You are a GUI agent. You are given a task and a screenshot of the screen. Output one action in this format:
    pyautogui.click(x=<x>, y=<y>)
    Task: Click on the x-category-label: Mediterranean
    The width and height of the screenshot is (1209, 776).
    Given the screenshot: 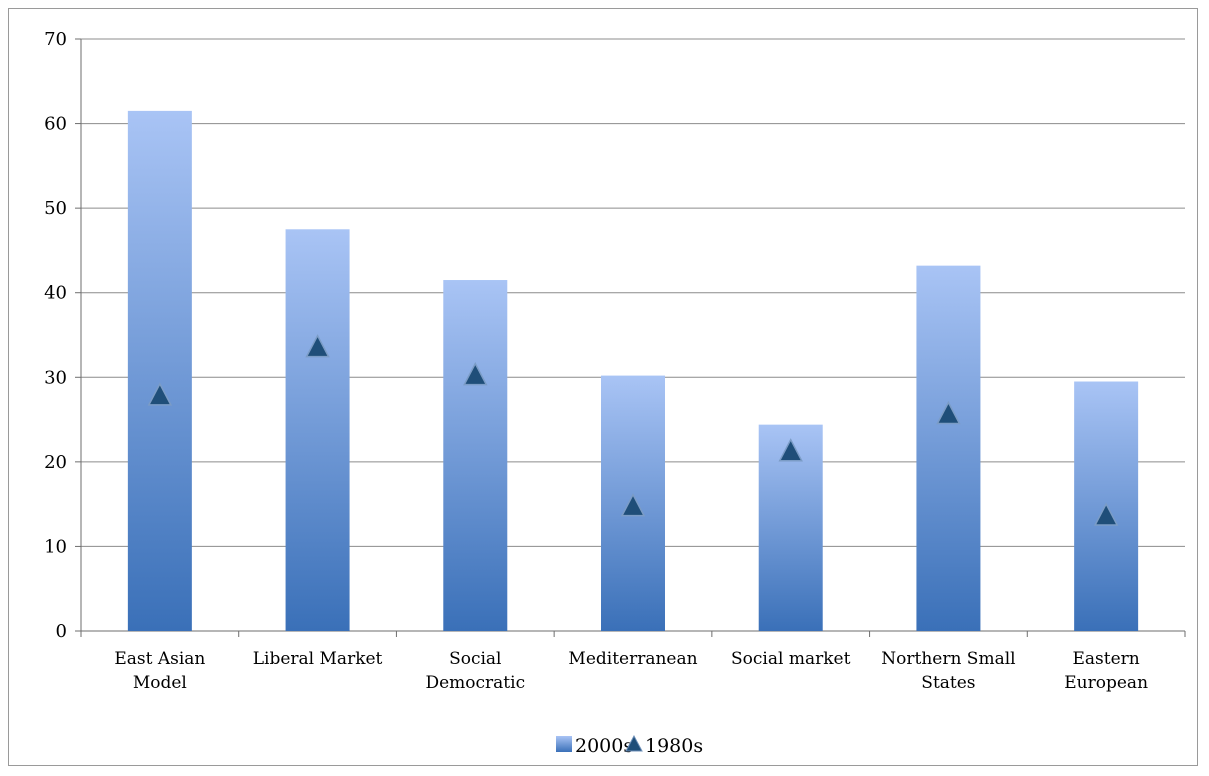 What is the action you would take?
    pyautogui.click(x=632, y=659)
    